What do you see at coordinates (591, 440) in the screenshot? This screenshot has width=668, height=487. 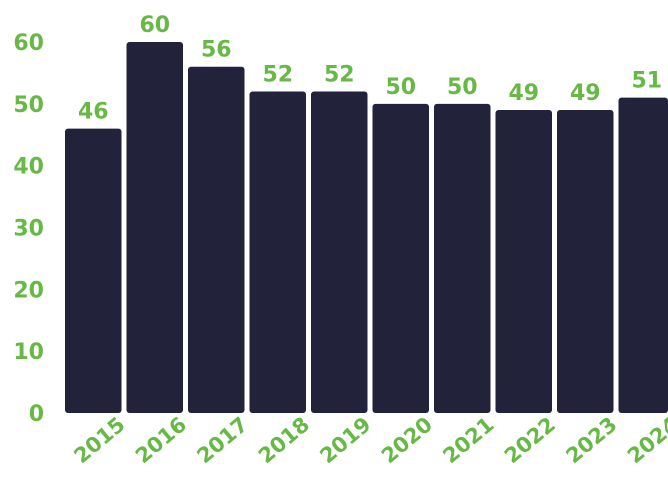 I see `x-tick-label: 2023` at bounding box center [591, 440].